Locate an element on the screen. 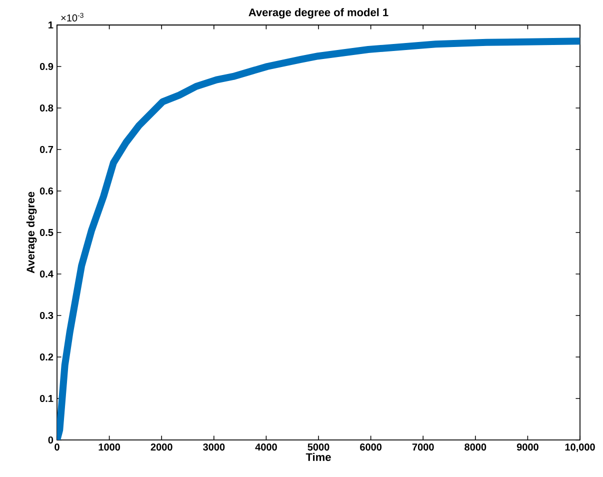 This screenshot has width=603, height=477. x-tick-label: 10,000 is located at coordinates (580, 448).